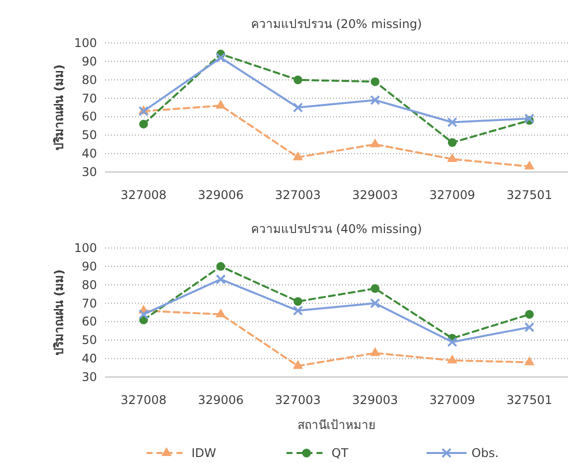 The width and height of the screenshot is (577, 463). What do you see at coordinates (337, 425) in the screenshot?
I see `x-axis-title: สถานีเป้าหมาย` at bounding box center [337, 425].